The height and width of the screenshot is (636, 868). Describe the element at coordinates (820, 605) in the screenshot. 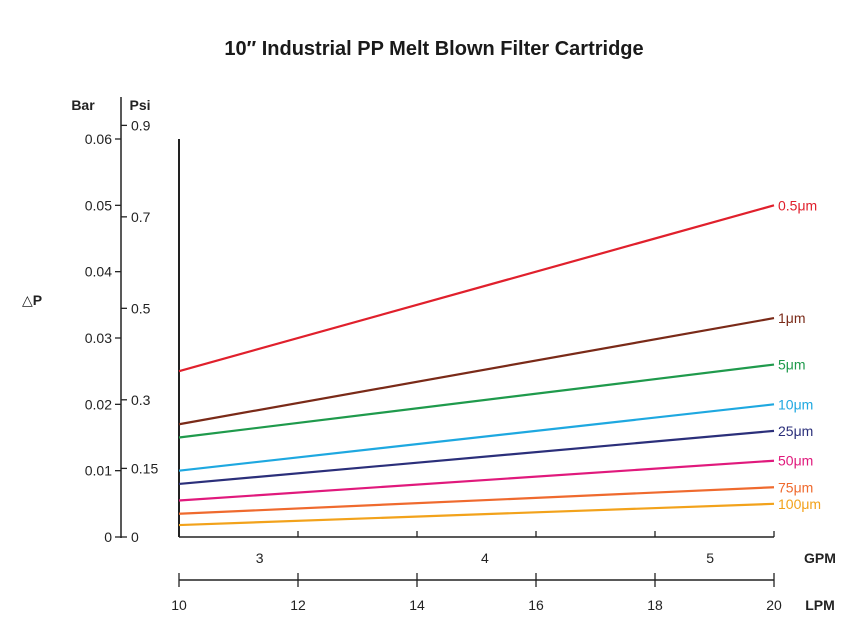

I see `x-axis-unit-lpm: LPM` at that location.